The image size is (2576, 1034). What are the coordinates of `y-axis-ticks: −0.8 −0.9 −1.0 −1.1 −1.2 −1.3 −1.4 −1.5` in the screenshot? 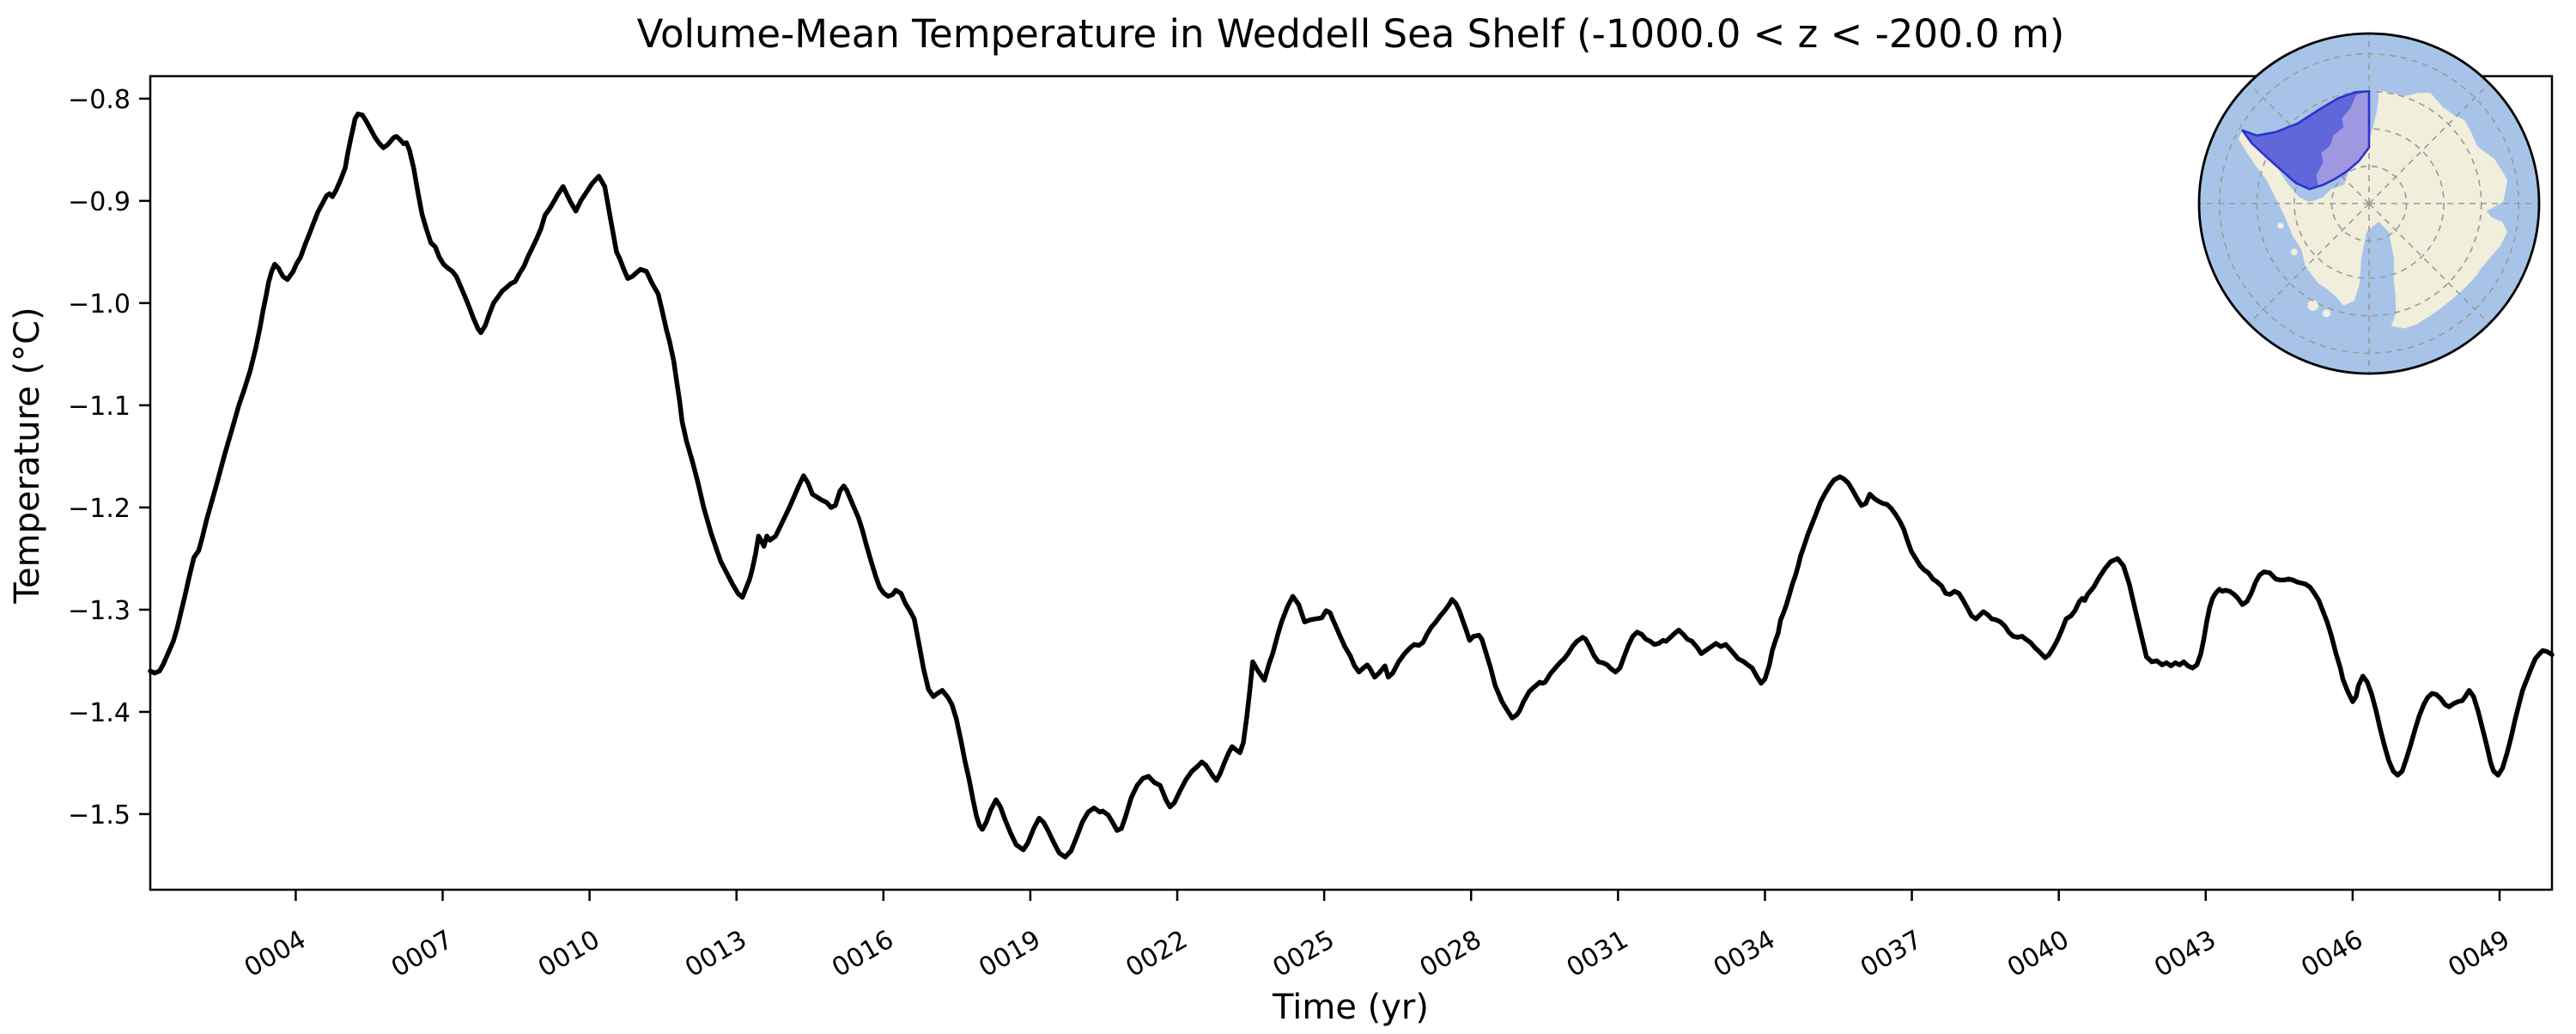 It's located at (109, 457).